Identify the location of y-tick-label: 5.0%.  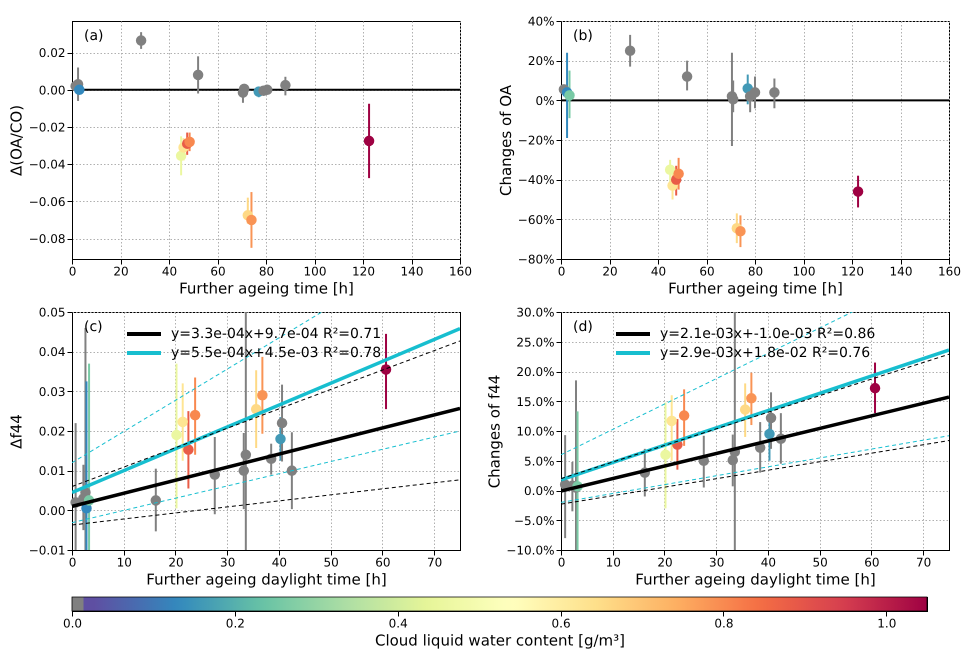
(539, 461).